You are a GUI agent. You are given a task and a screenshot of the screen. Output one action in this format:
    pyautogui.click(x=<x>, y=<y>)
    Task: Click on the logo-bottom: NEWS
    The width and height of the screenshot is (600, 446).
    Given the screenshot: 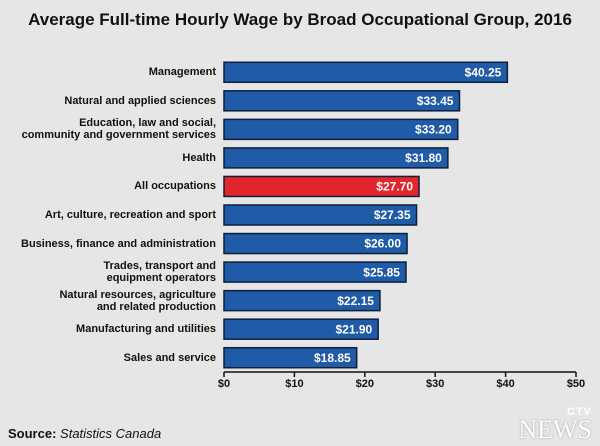 What is the action you would take?
    pyautogui.click(x=555, y=429)
    